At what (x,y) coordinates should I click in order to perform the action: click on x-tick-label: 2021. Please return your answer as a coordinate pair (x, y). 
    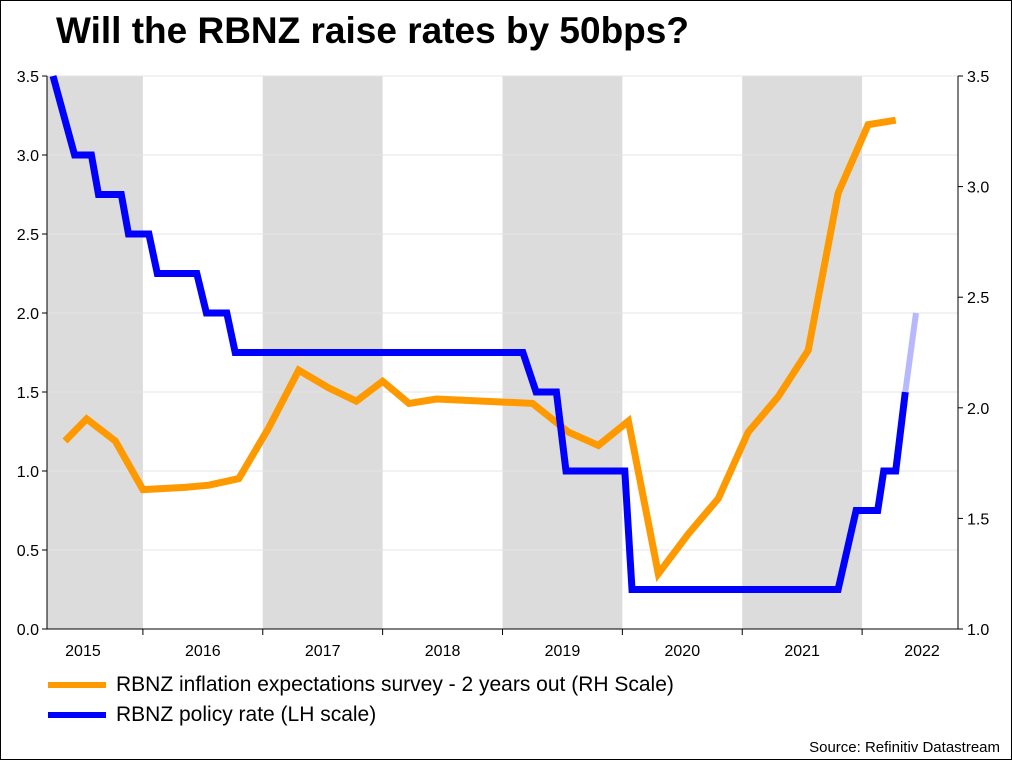
    Looking at the image, I should click on (802, 651).